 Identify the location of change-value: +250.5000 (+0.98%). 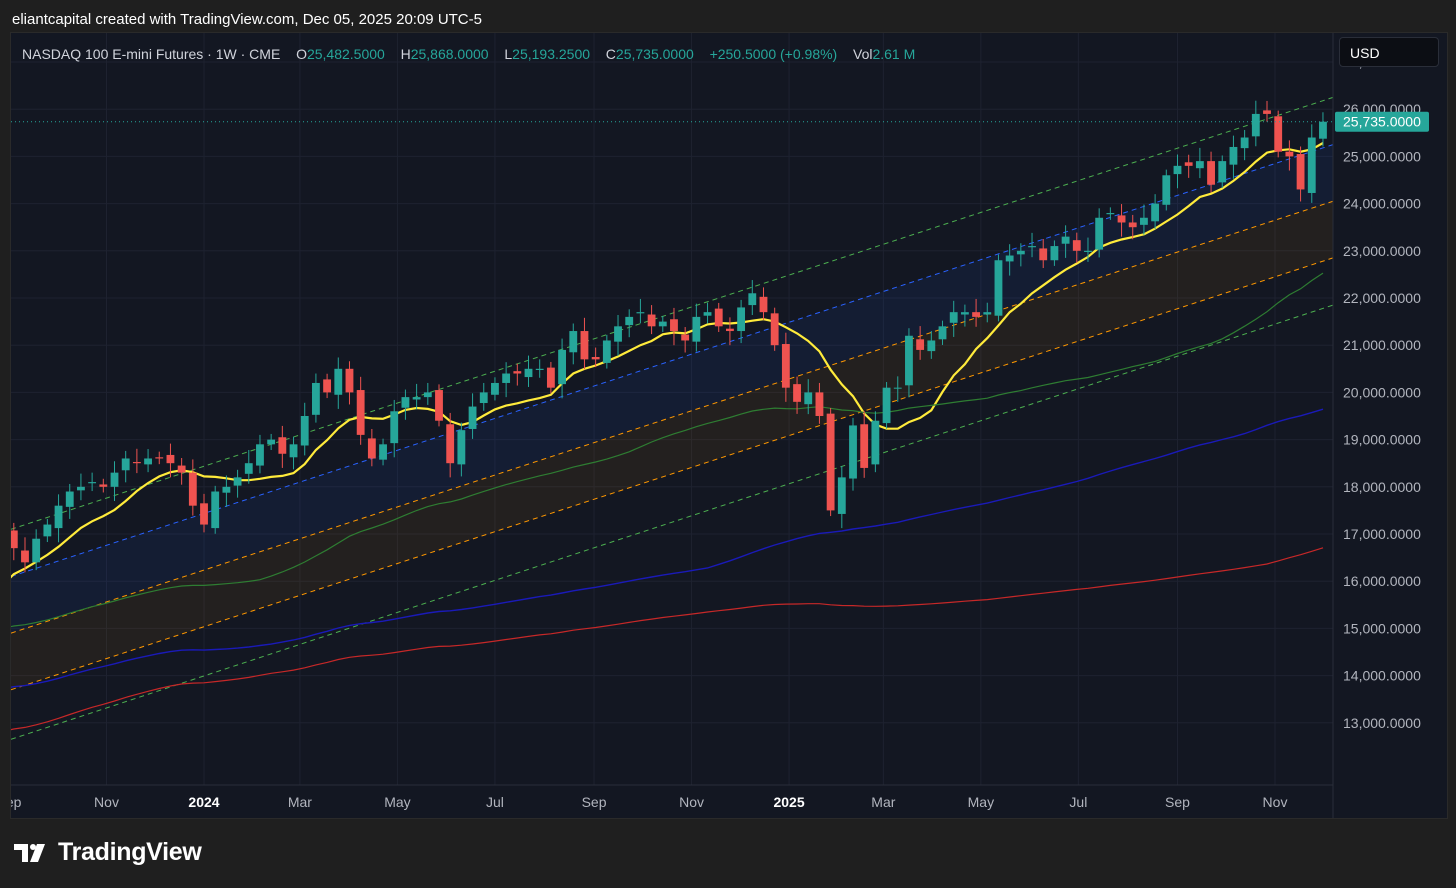
(773, 54).